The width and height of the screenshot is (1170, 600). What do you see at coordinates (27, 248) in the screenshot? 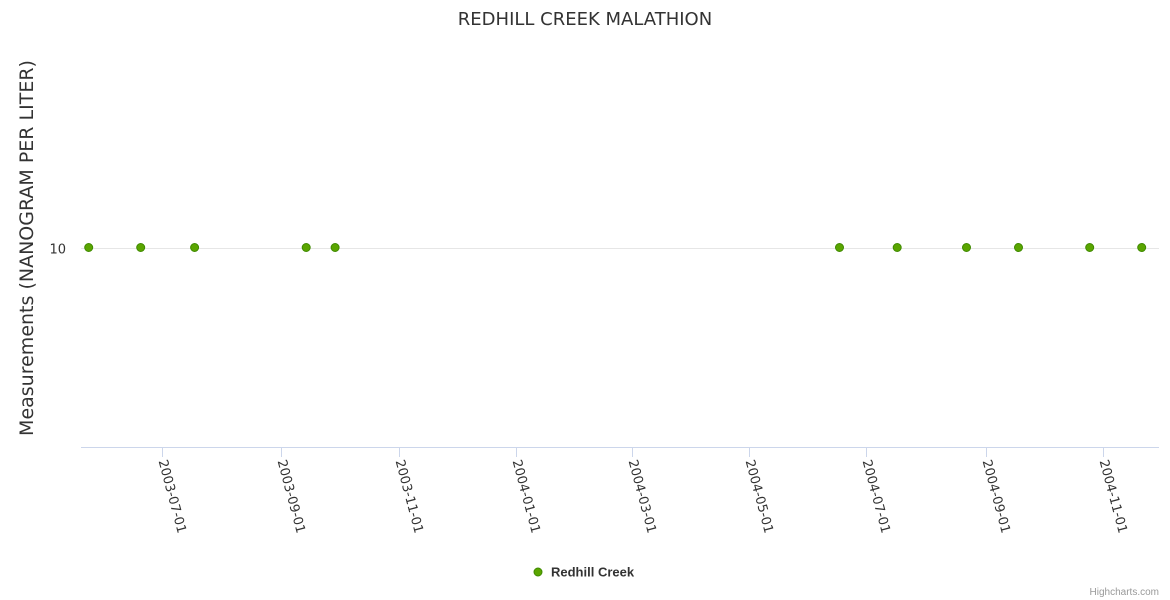
I see `y-axis-label: Measurements (NANOGRAM PER LITER)` at bounding box center [27, 248].